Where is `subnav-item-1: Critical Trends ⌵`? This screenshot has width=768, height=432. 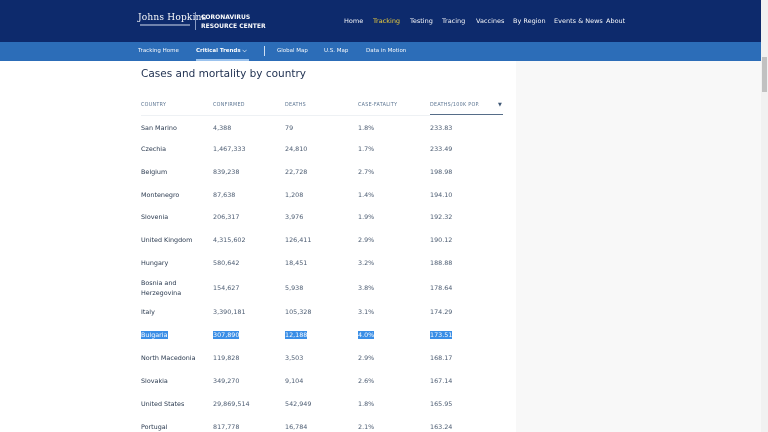
subnav-item-1: Critical Trends ⌵ is located at coordinates (221, 51).